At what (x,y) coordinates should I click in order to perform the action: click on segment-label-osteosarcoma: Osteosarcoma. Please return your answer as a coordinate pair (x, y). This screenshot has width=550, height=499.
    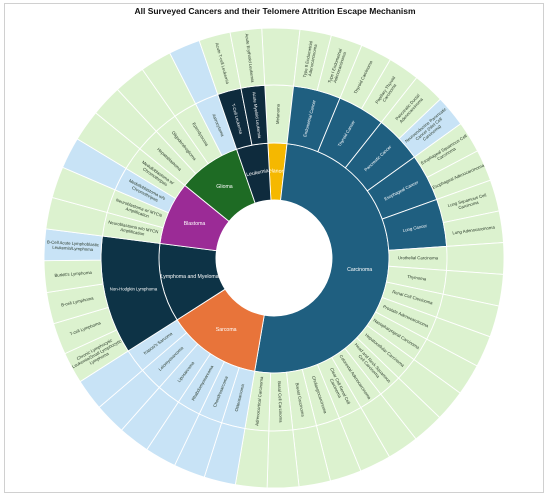
    Looking at the image, I should click on (240, 397).